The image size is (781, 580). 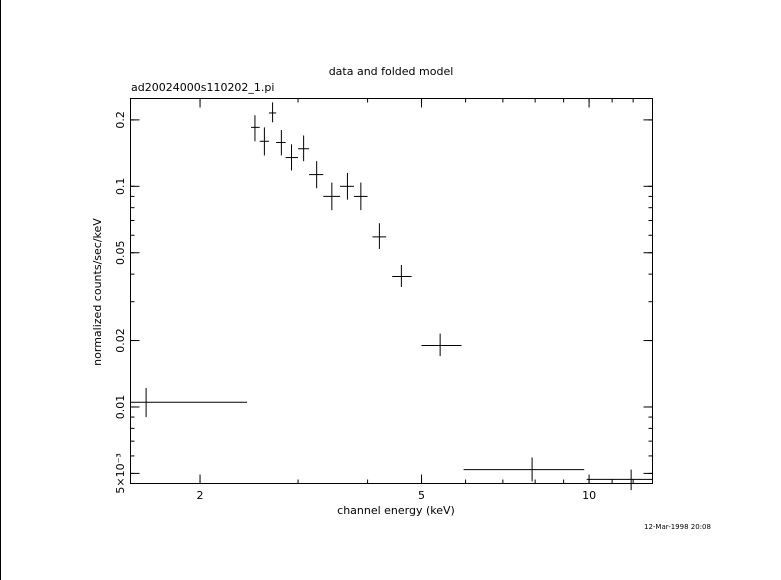 I want to click on chart-subtitle: ad20024000s110202_1.pi, so click(x=202, y=87).